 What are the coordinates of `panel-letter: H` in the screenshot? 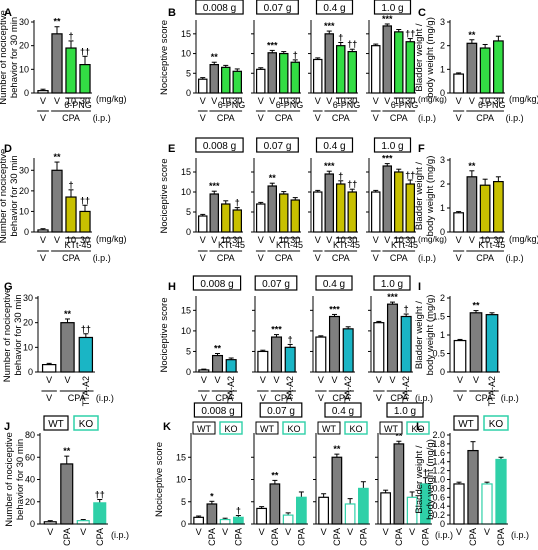 It's located at (172, 287).